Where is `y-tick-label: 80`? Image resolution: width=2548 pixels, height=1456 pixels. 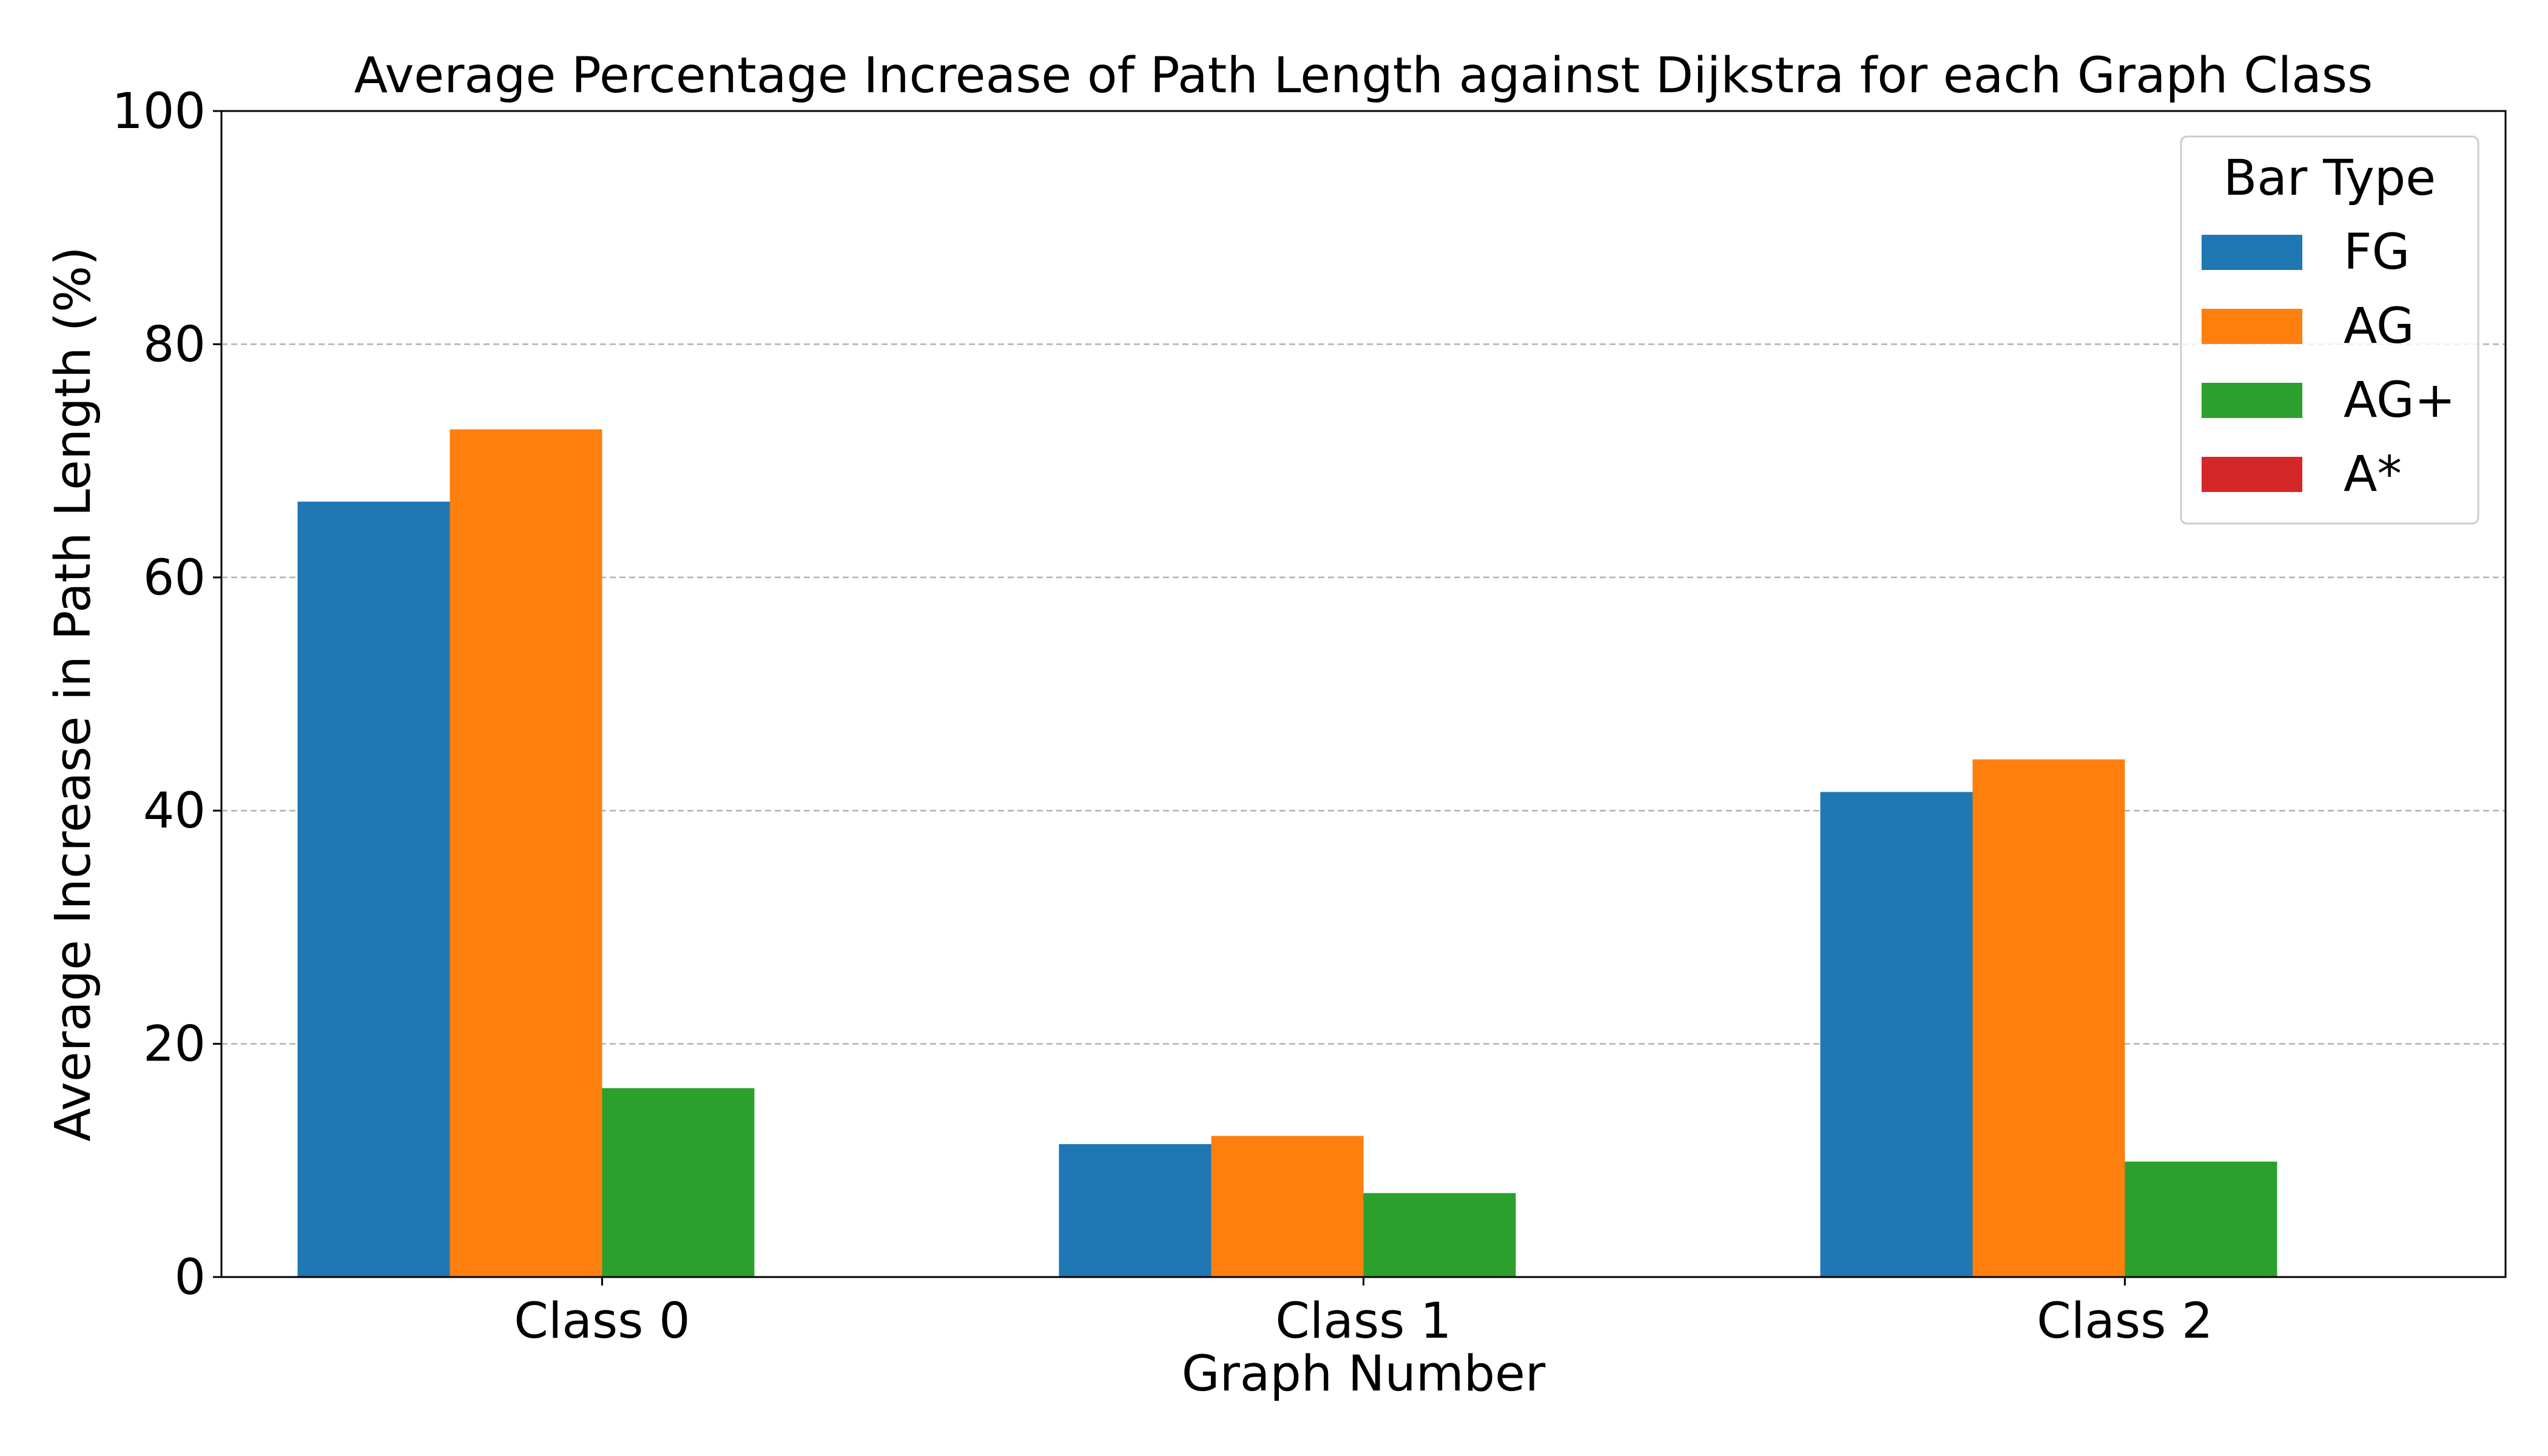
y-tick-label: 80 is located at coordinates (174, 344).